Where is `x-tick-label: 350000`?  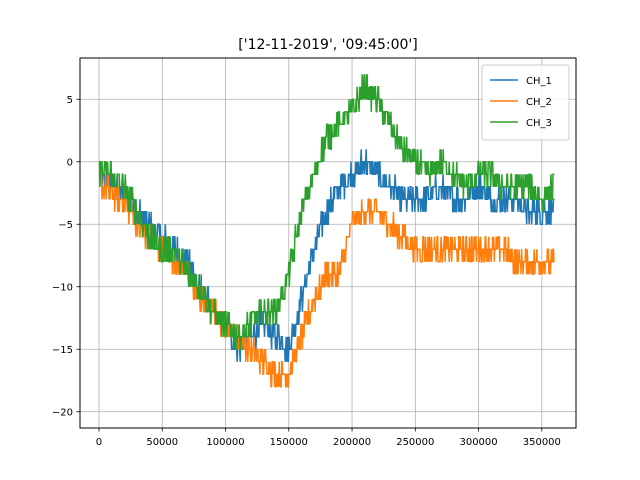
x-tick-label: 350000 is located at coordinates (542, 442).